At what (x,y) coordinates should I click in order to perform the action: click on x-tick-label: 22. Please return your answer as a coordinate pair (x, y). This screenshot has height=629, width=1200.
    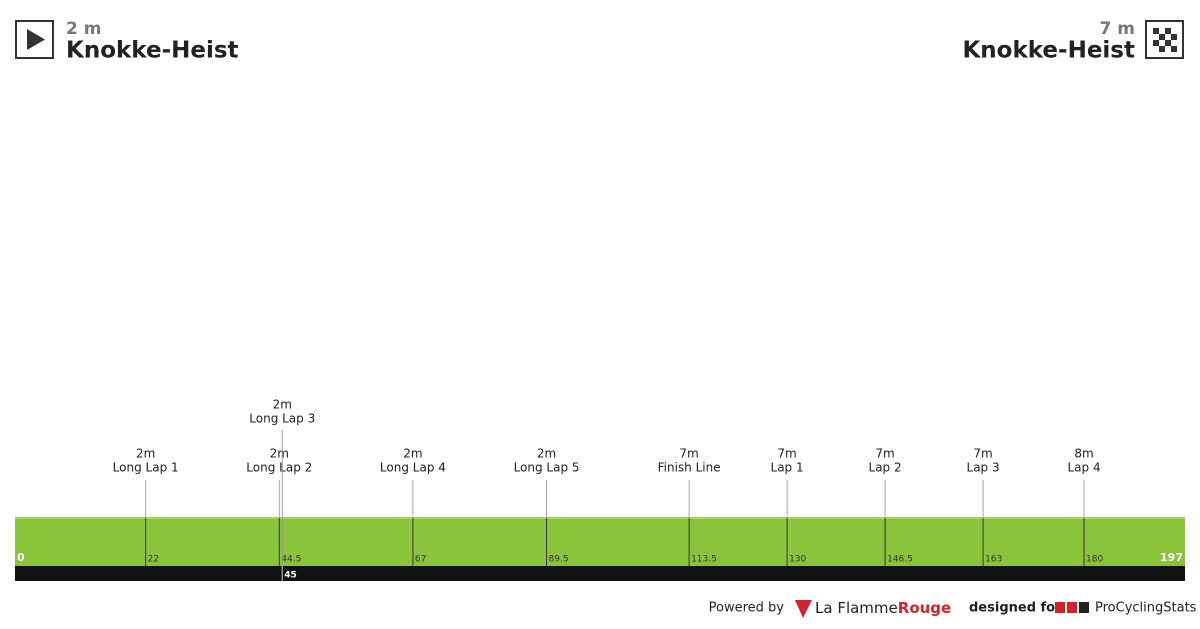
    Looking at the image, I should click on (153, 560).